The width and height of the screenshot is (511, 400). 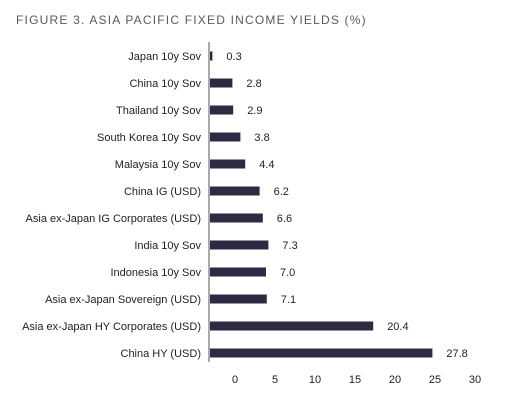 What do you see at coordinates (167, 246) in the screenshot?
I see `category-label: India 10y Sov` at bounding box center [167, 246].